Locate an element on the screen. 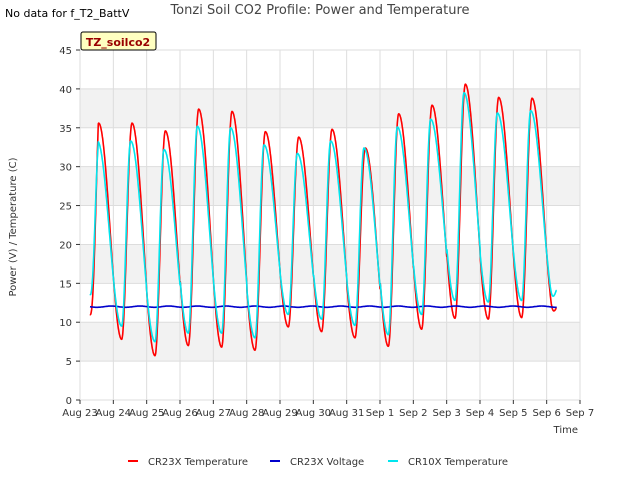 The image size is (640, 480). x-tick-label: Sep 4 is located at coordinates (480, 413).